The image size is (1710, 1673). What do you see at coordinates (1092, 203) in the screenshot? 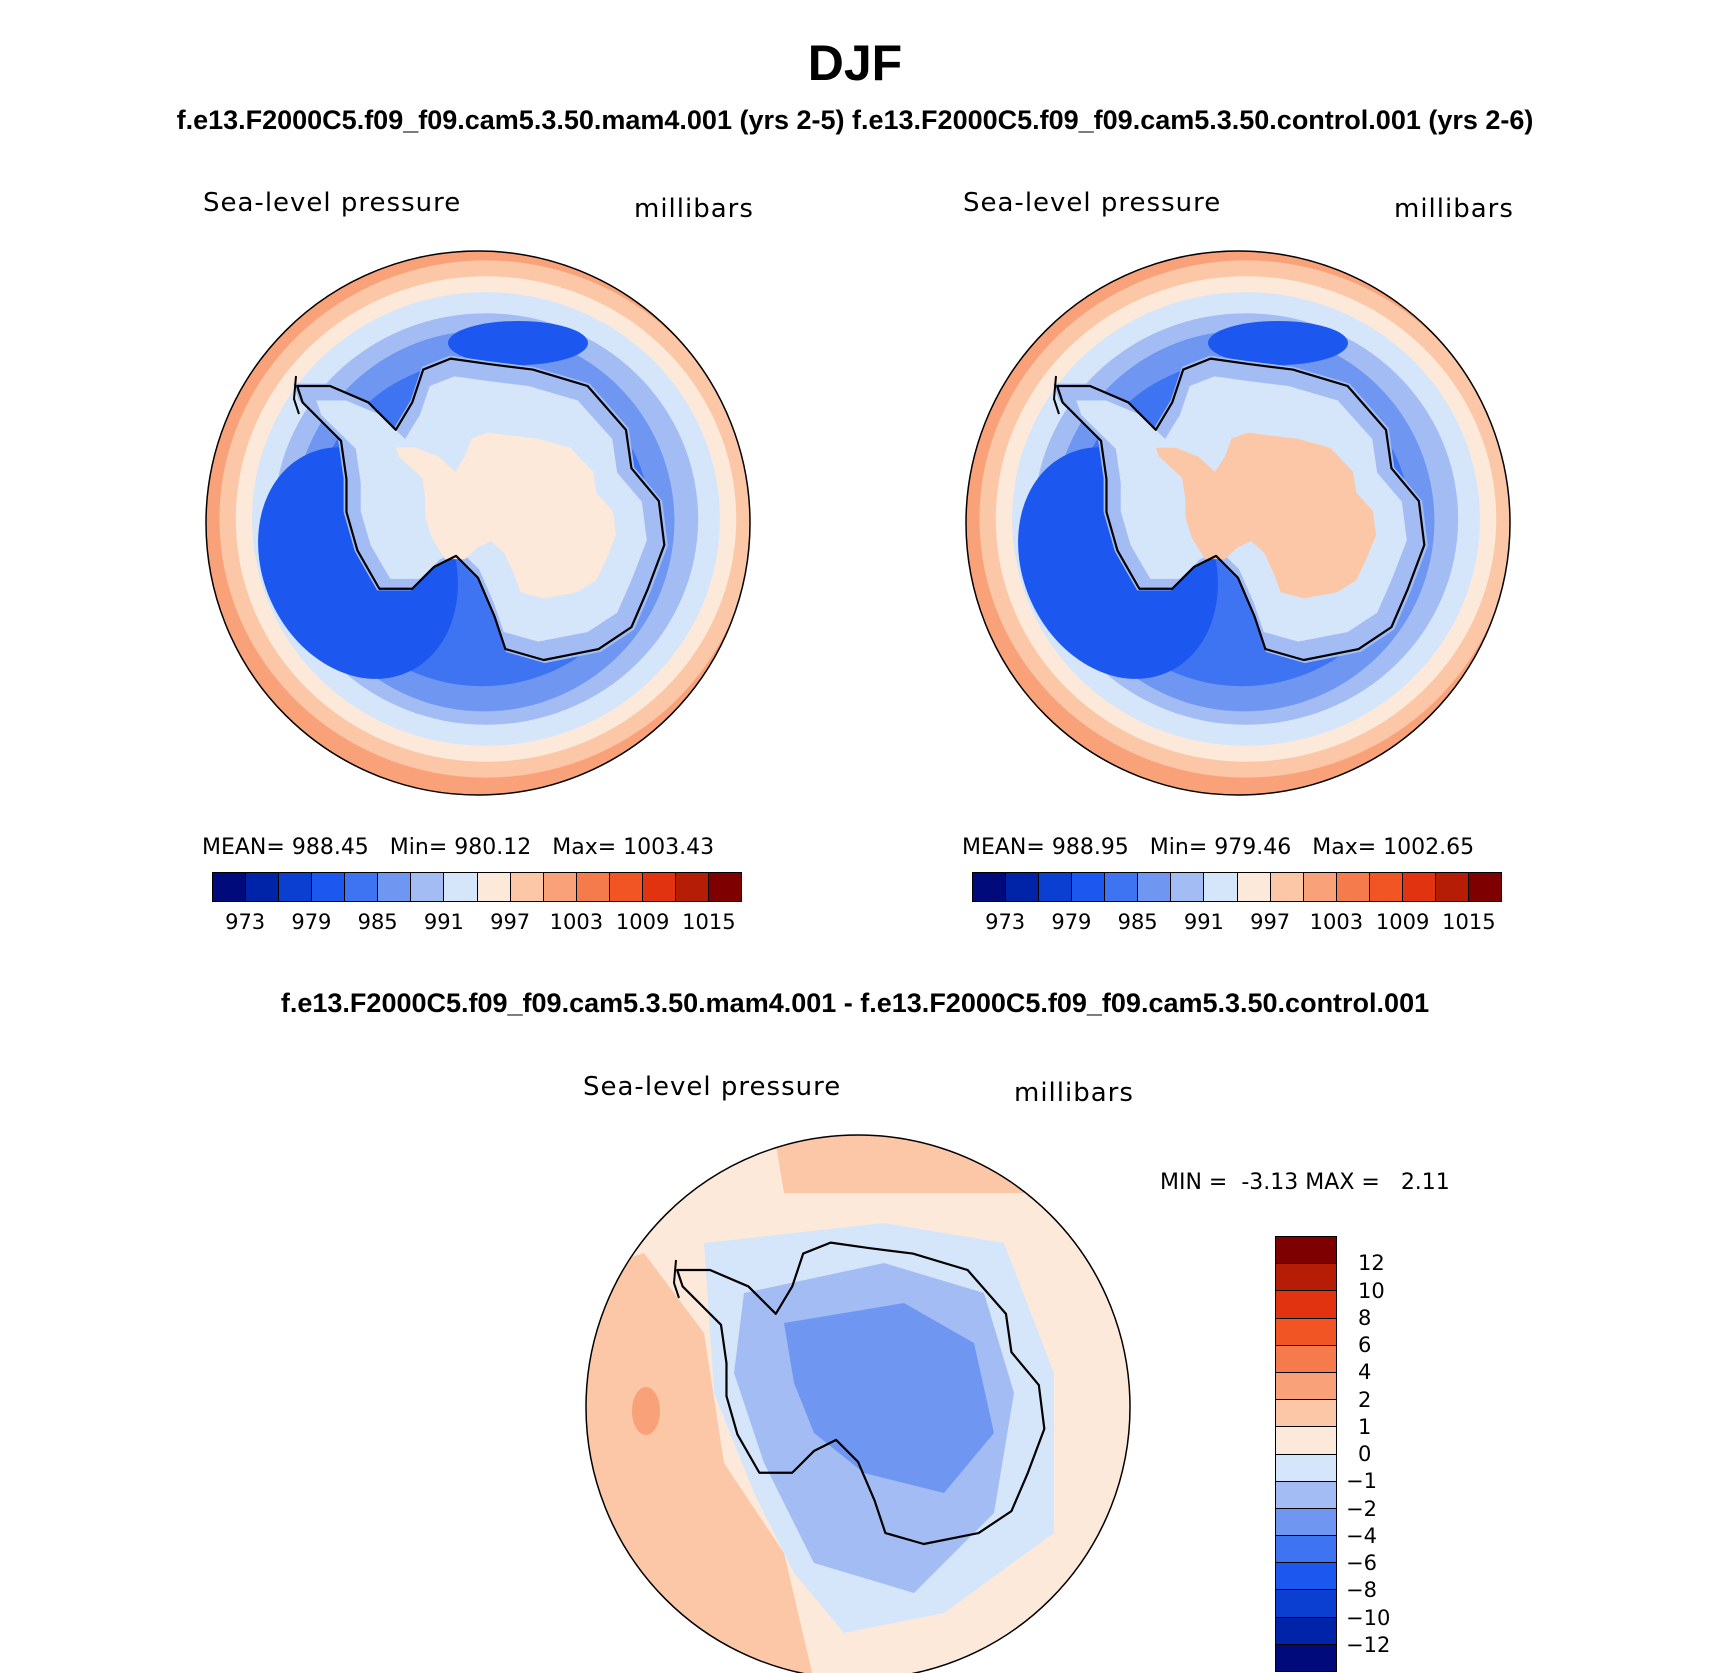
I see `panel2-variable-label: Sea-level pressure` at bounding box center [1092, 203].